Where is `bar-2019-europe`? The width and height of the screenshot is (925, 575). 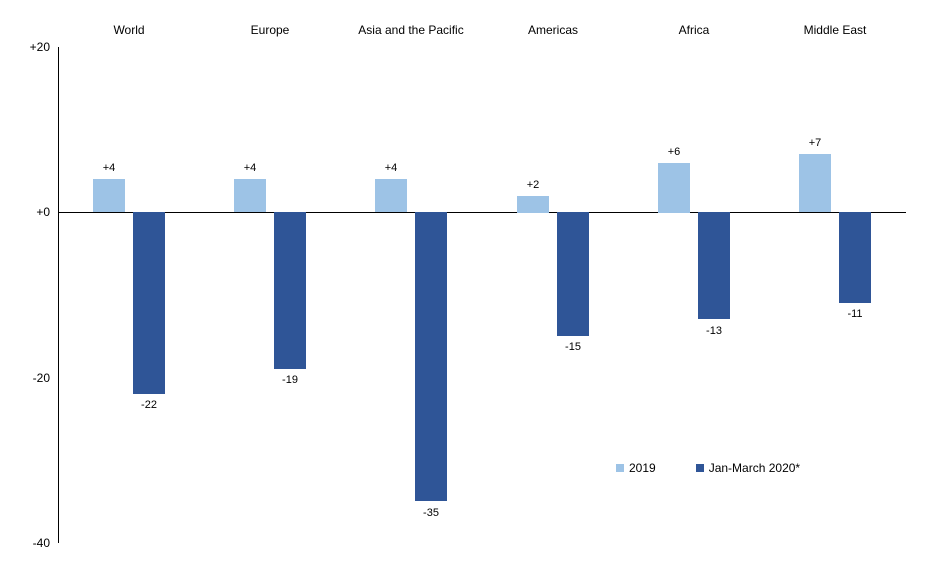
bar-2019-europe is located at coordinates (250, 195).